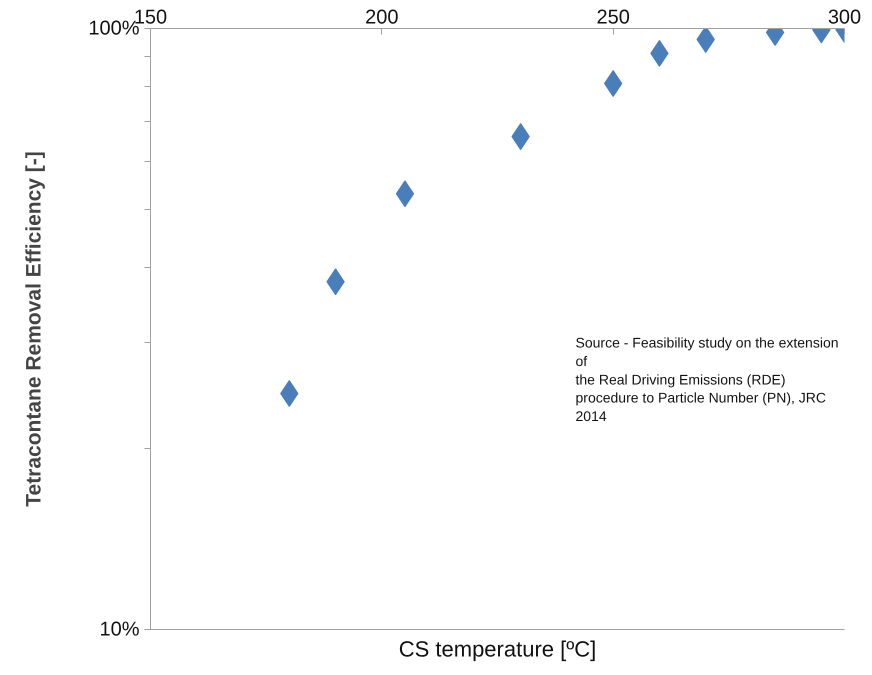  Describe the element at coordinates (497, 649) in the screenshot. I see `x-axis-title: CS temperature [ºC]` at that location.